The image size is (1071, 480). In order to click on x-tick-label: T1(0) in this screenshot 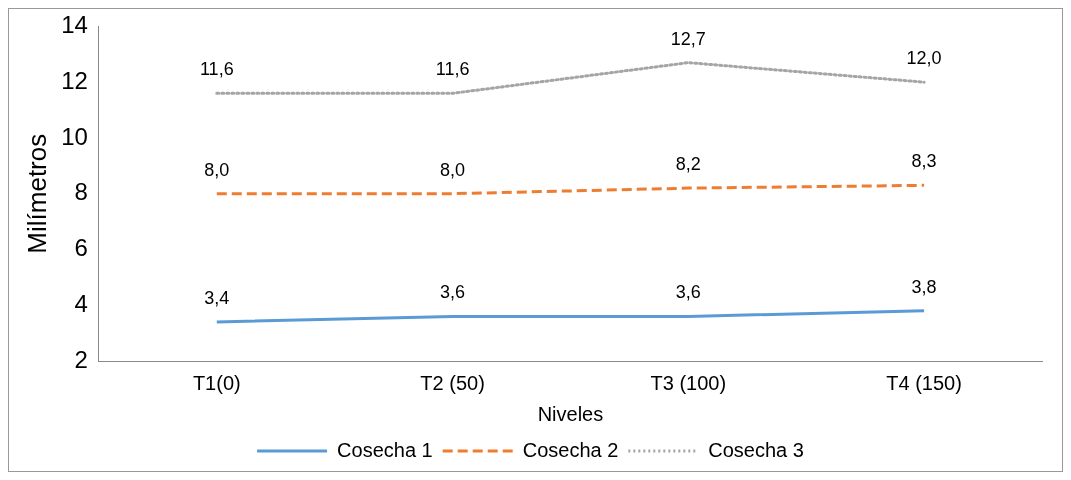, I will do `click(216, 382)`.